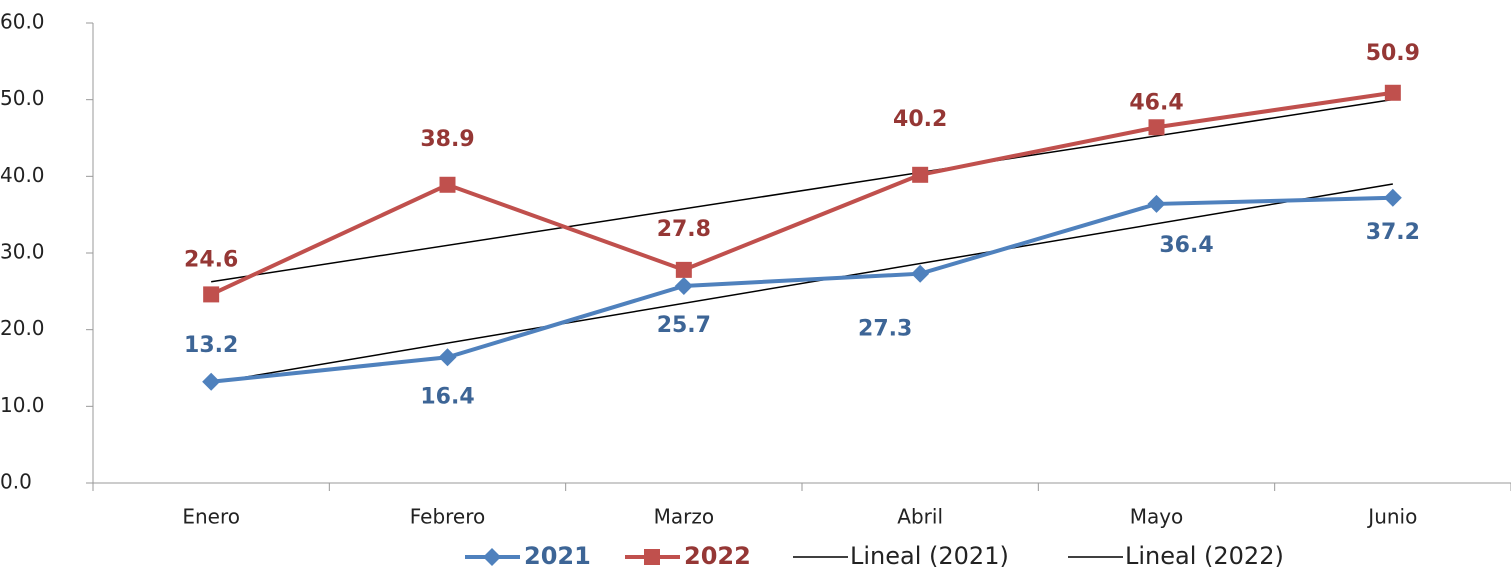 The height and width of the screenshot is (574, 1511). What do you see at coordinates (22, 175) in the screenshot?
I see `y-tick-label: 40.0` at bounding box center [22, 175].